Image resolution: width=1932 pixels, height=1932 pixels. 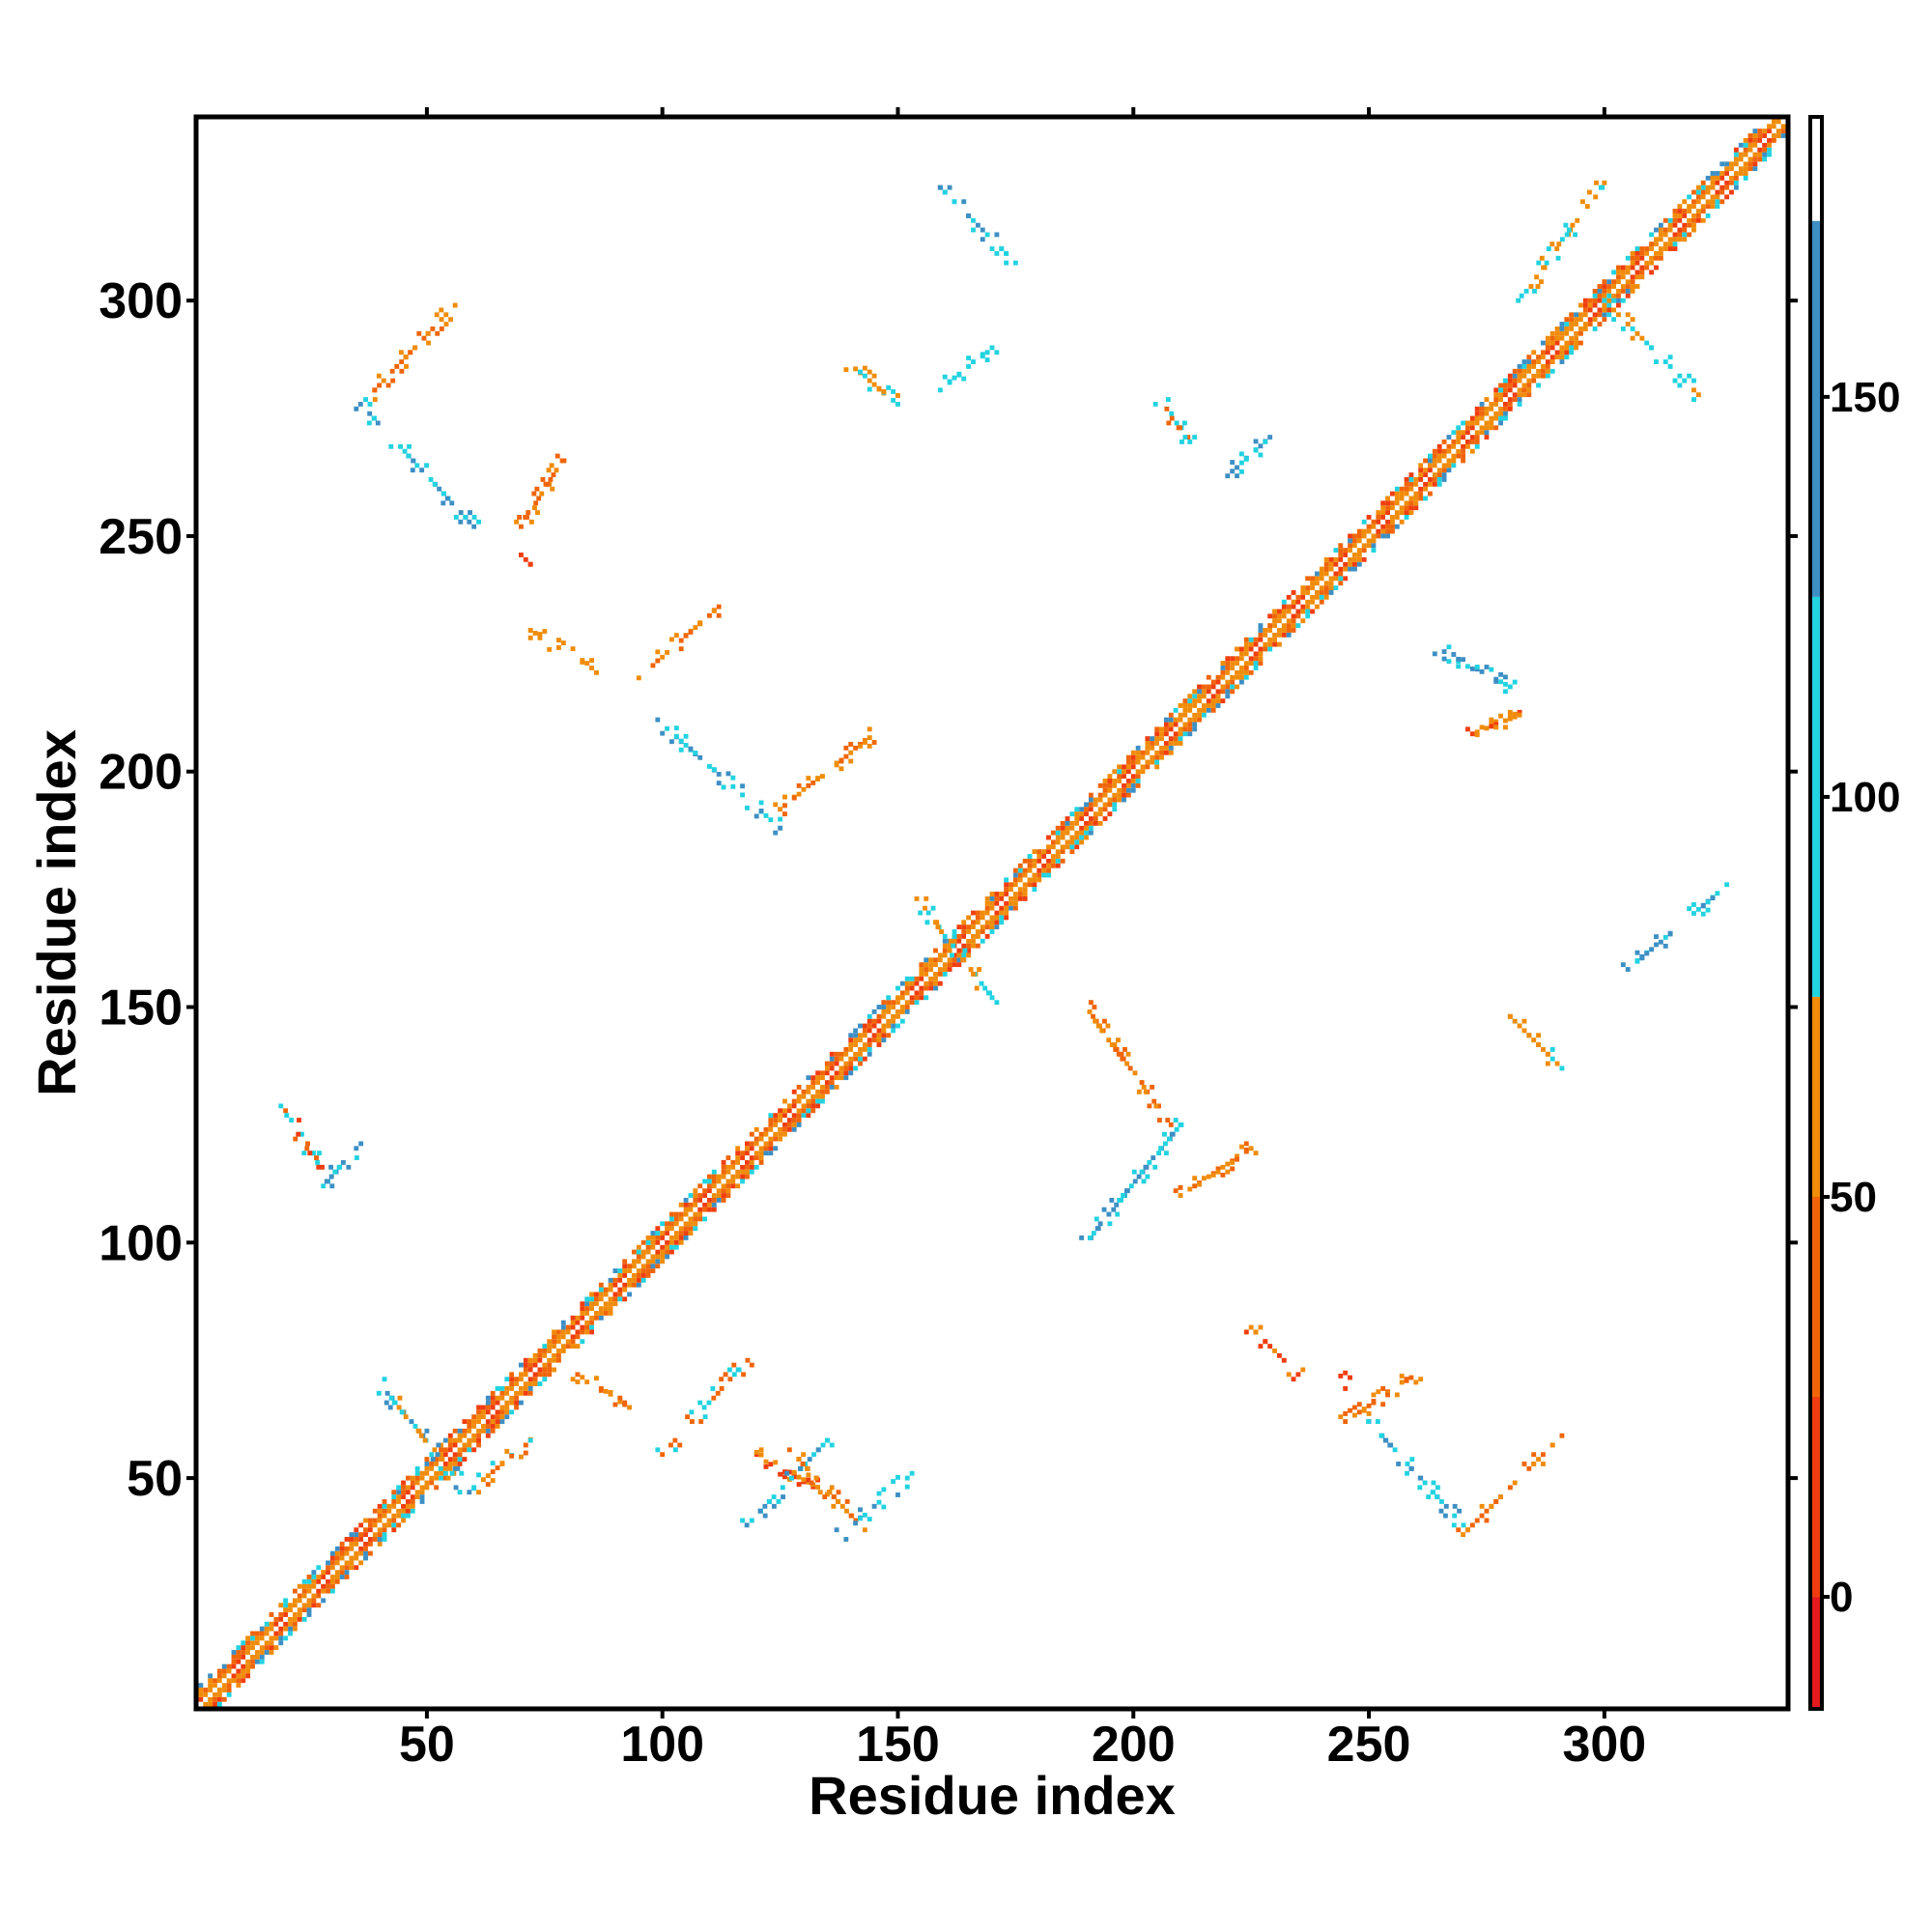 What do you see at coordinates (1816, 1653) in the screenshot?
I see `colorbar-band` at bounding box center [1816, 1653].